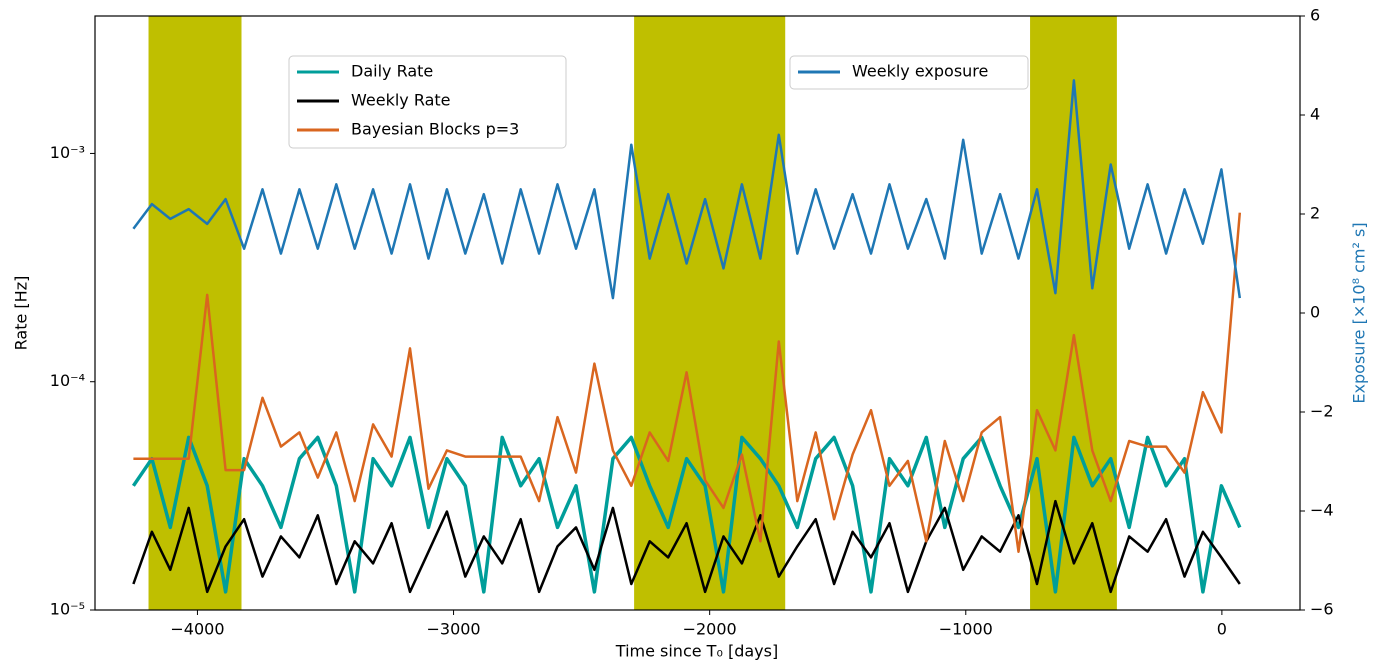 Image resolution: width=1384 pixels, height=670 pixels. What do you see at coordinates (1322, 609) in the screenshot?
I see `y2-tick-label: −6` at bounding box center [1322, 609].